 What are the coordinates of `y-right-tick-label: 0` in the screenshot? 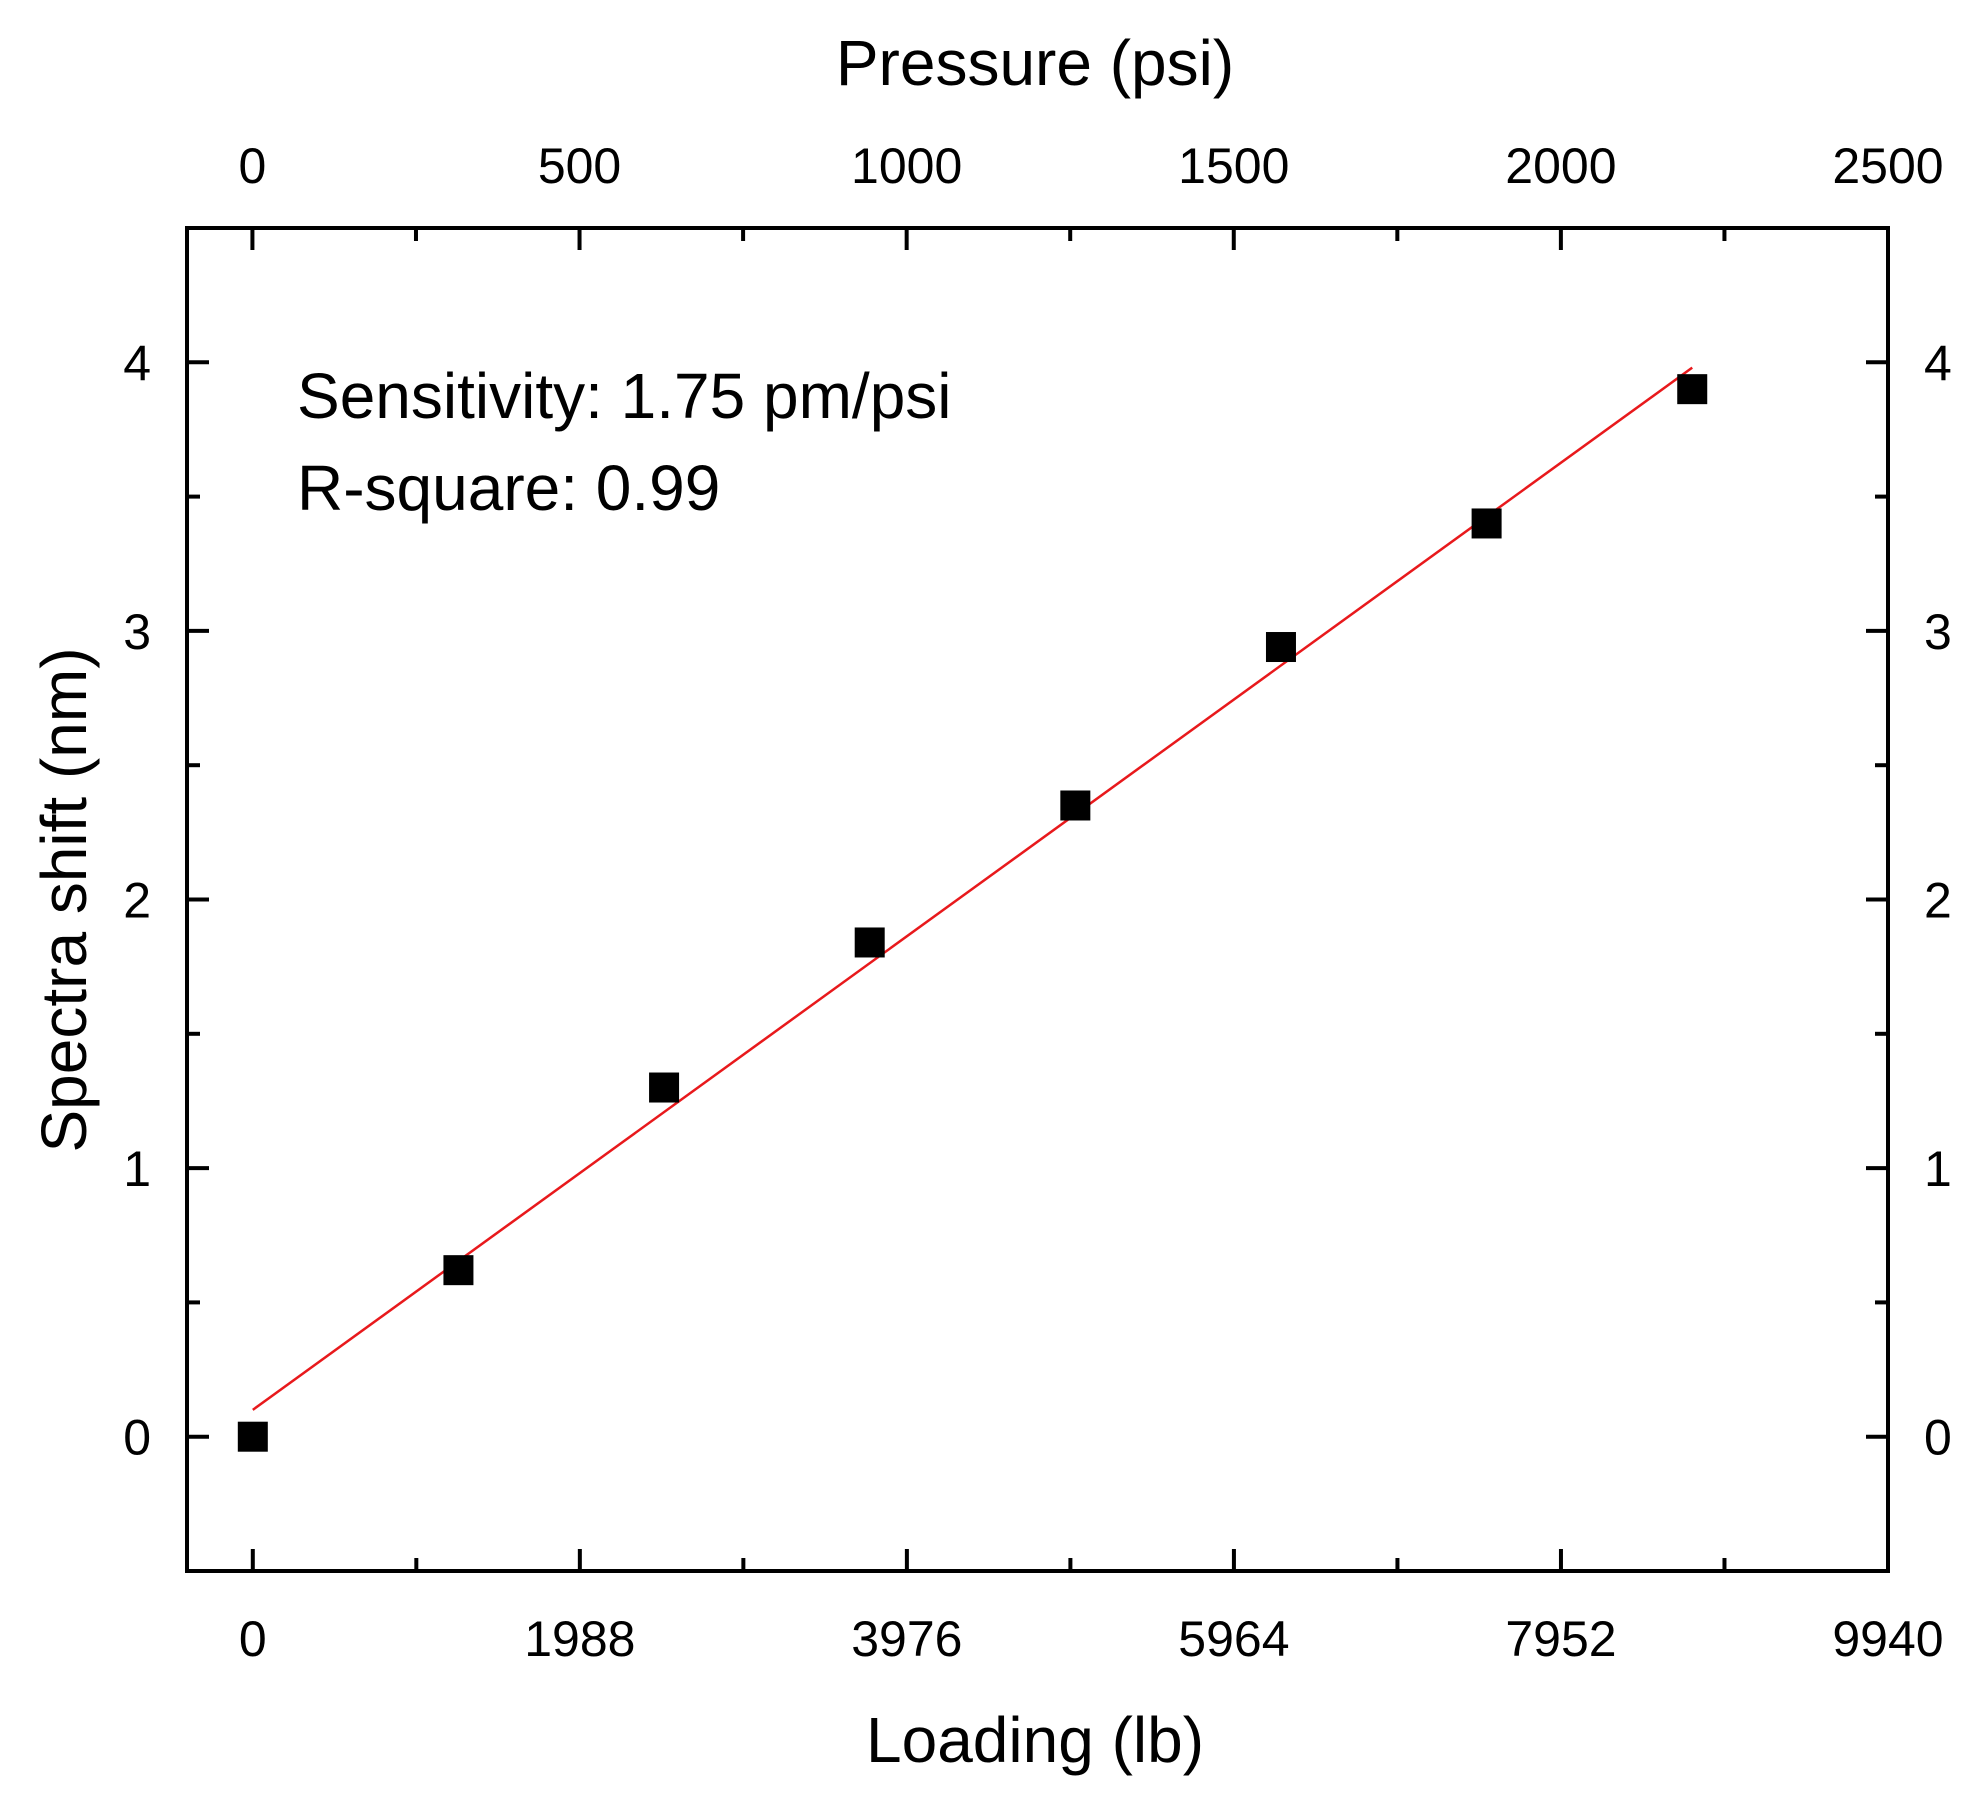 It's located at (1938, 1438).